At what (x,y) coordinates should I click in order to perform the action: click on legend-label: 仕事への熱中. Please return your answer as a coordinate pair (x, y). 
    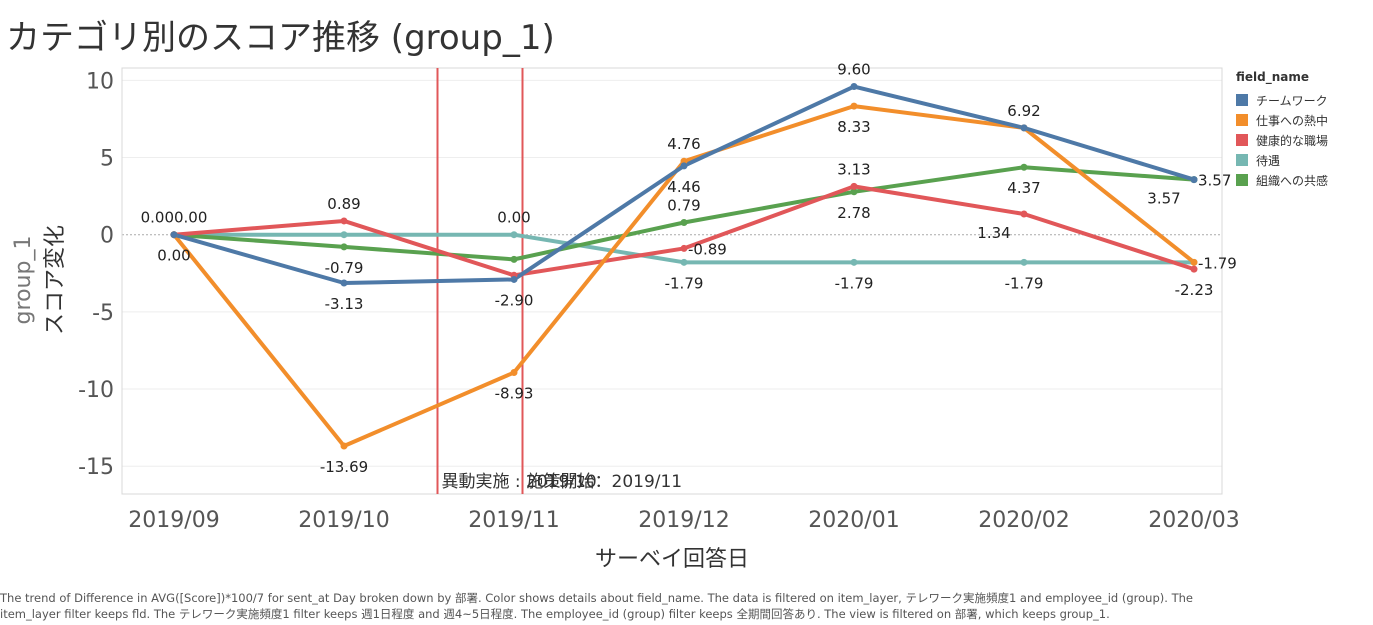
    Looking at the image, I should click on (1292, 120).